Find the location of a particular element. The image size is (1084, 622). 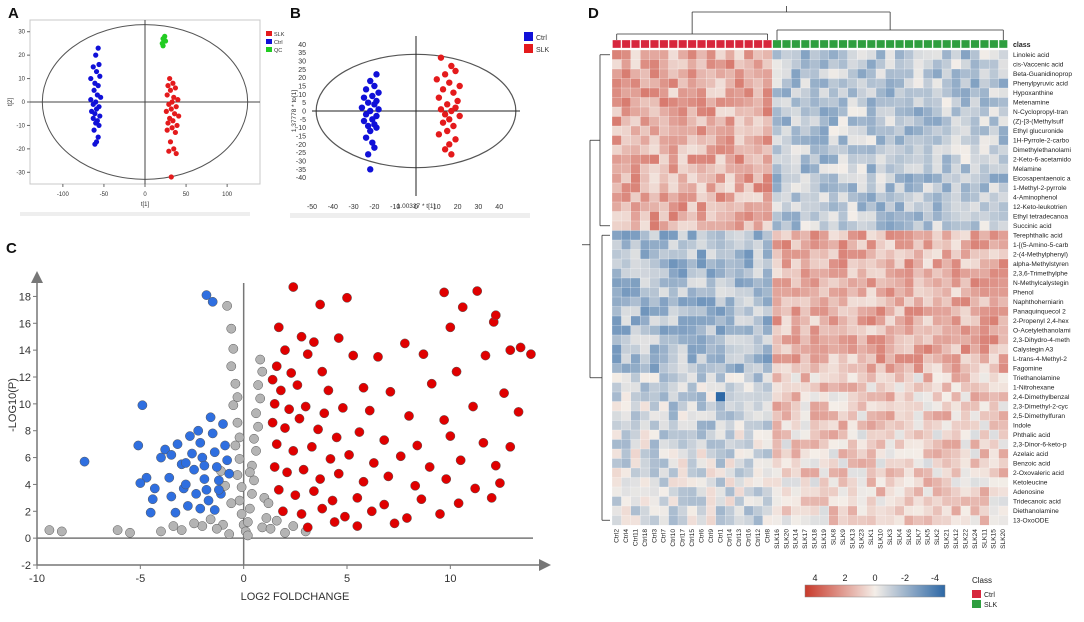

x-tick-label: -10 is located at coordinates (37, 579).